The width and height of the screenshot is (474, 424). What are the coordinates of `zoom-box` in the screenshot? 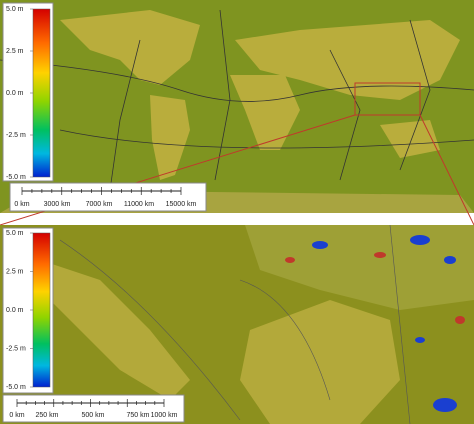 It's located at (387, 99).